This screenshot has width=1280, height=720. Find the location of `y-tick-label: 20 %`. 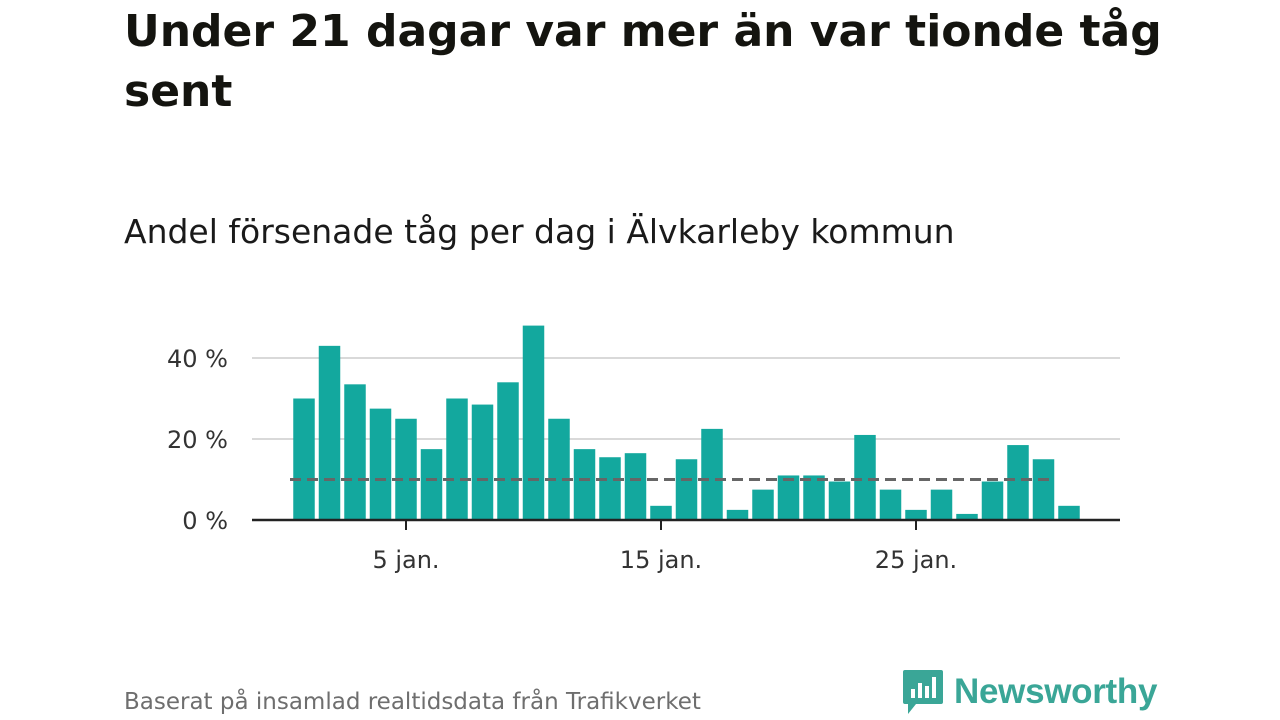

y-tick-label: 20 % is located at coordinates (197, 440).